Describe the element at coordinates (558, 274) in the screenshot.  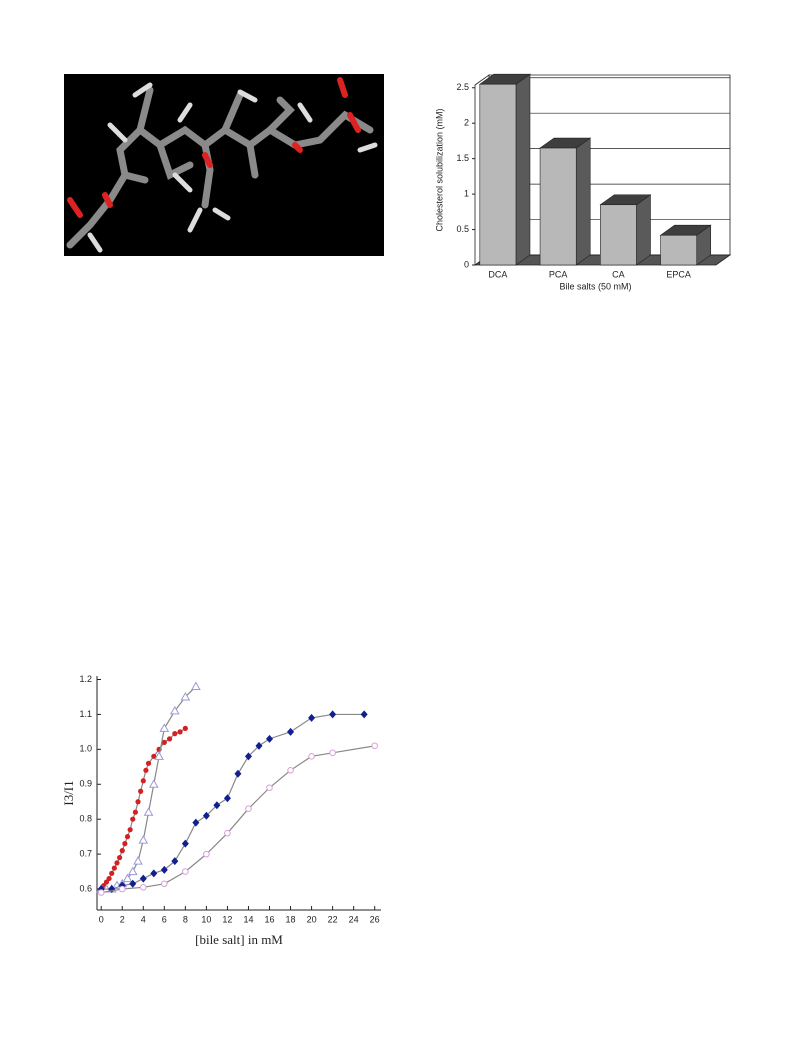
I see `x-tick-label: PCA` at that location.